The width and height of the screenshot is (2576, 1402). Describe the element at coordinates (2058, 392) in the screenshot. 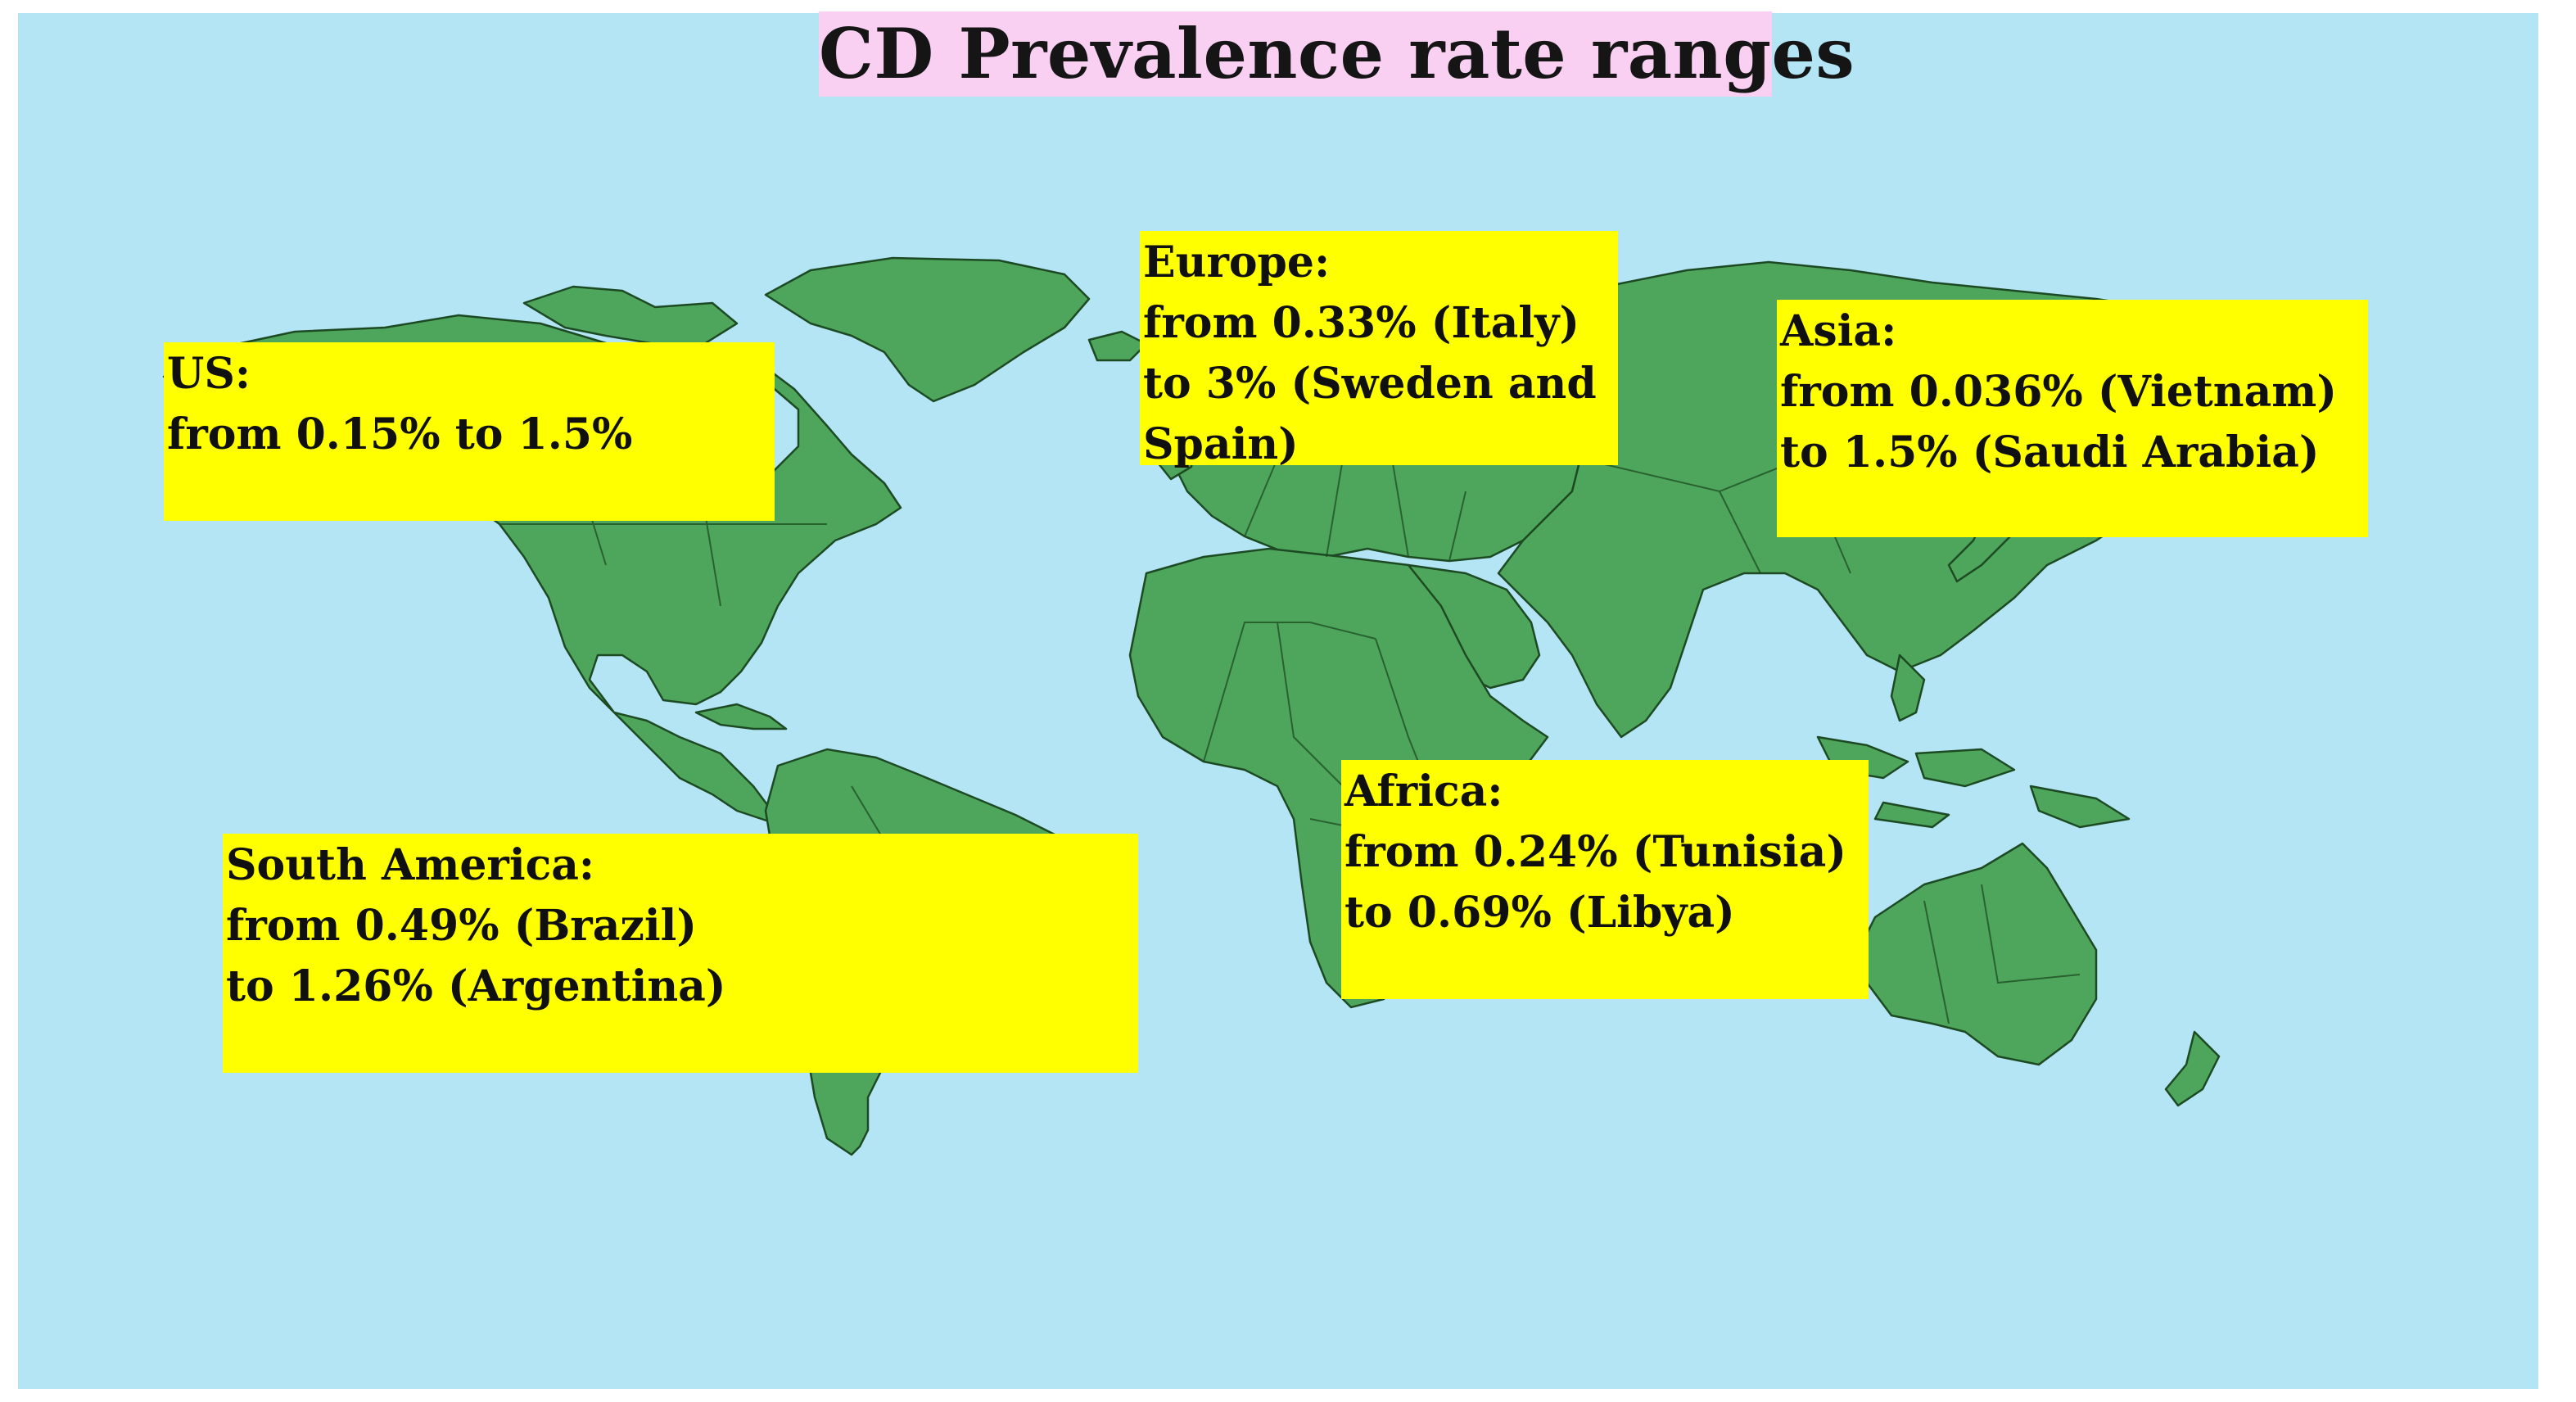

I see `label-line: from 0.036% (Vietnam)` at that location.